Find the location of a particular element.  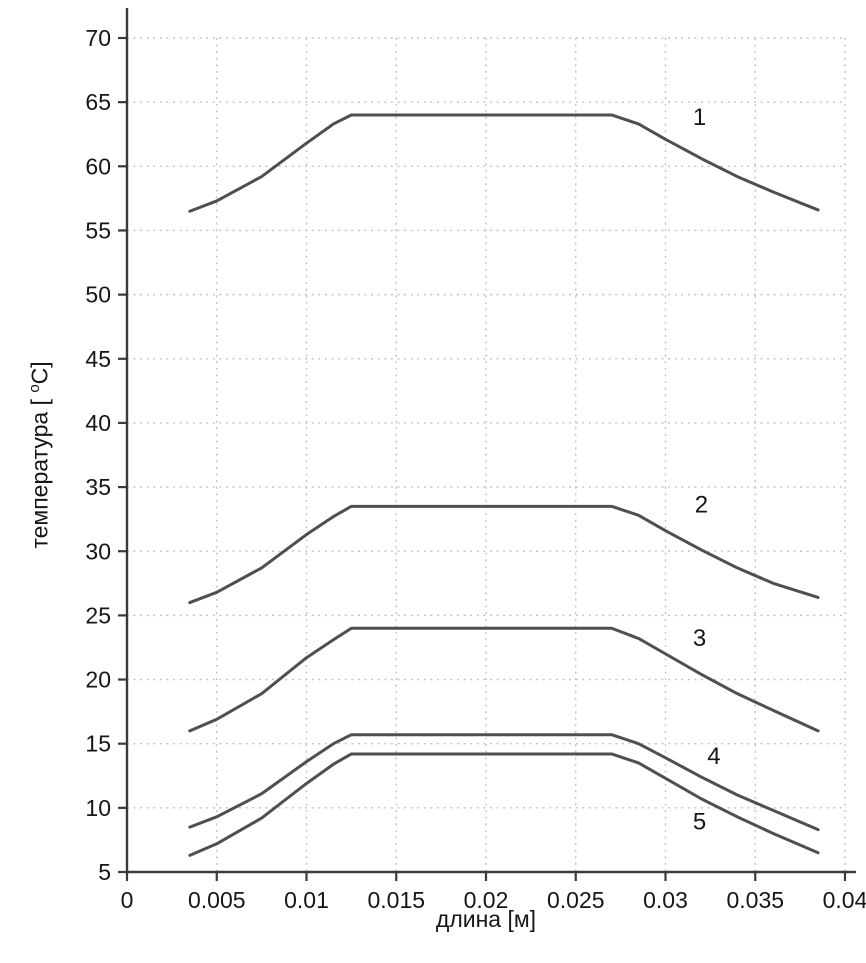

x-tick-label: 0.04 is located at coordinates (844, 900).